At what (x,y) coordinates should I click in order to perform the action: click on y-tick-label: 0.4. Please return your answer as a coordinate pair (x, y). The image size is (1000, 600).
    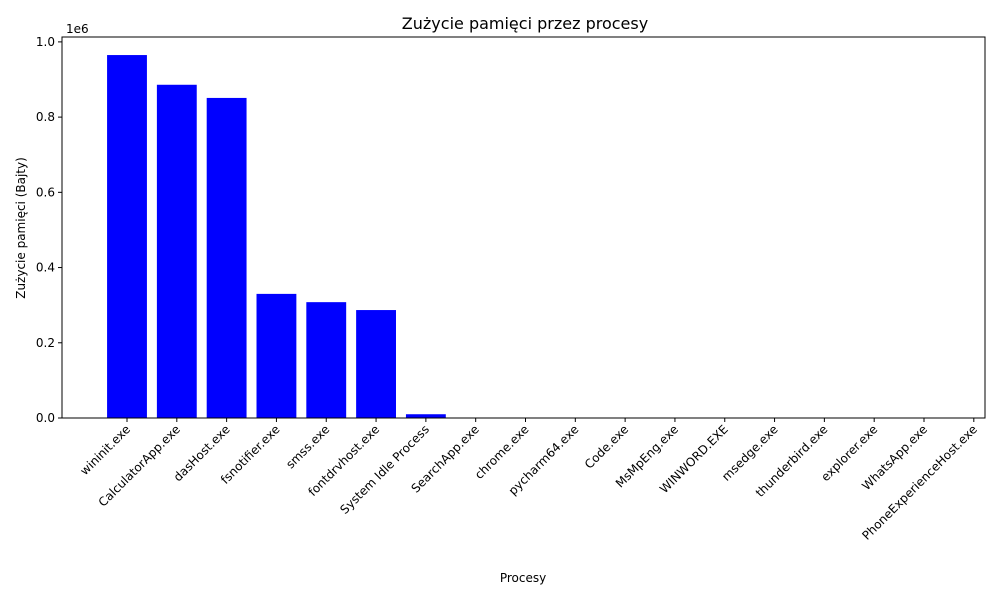
    Looking at the image, I should click on (45, 268).